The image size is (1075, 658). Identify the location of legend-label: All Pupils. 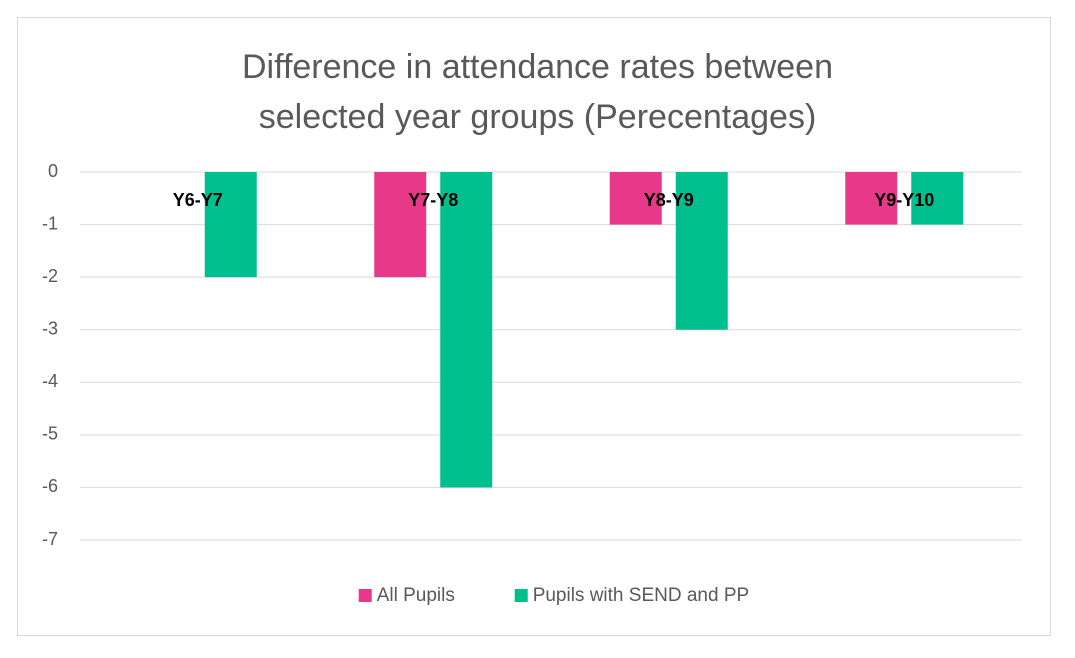
(416, 595).